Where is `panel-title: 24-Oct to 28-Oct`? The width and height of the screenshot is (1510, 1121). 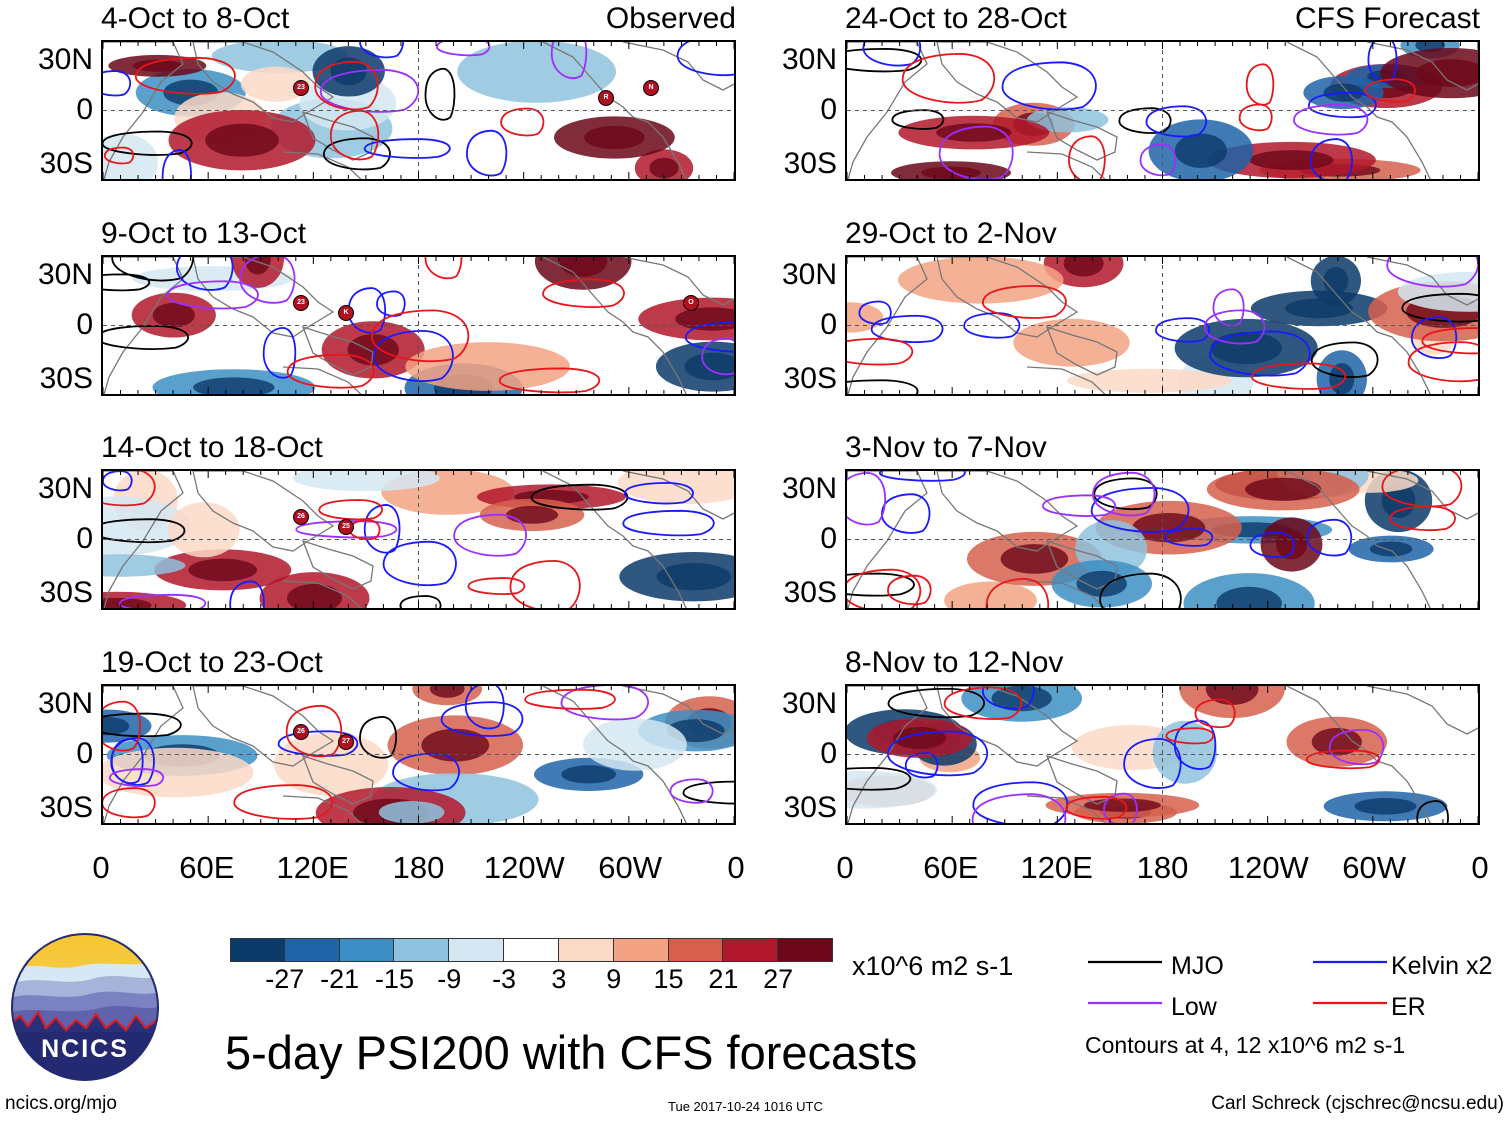 panel-title: 24-Oct to 28-Oct is located at coordinates (956, 18).